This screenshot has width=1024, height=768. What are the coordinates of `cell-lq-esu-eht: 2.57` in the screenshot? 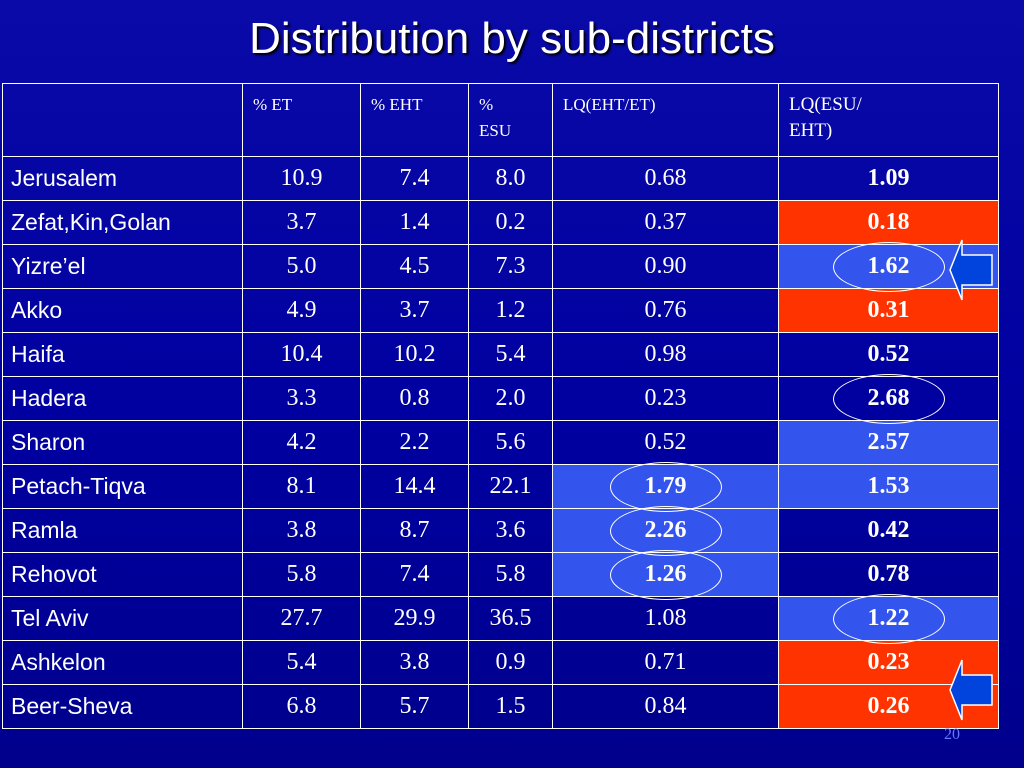 It's located at (888, 442).